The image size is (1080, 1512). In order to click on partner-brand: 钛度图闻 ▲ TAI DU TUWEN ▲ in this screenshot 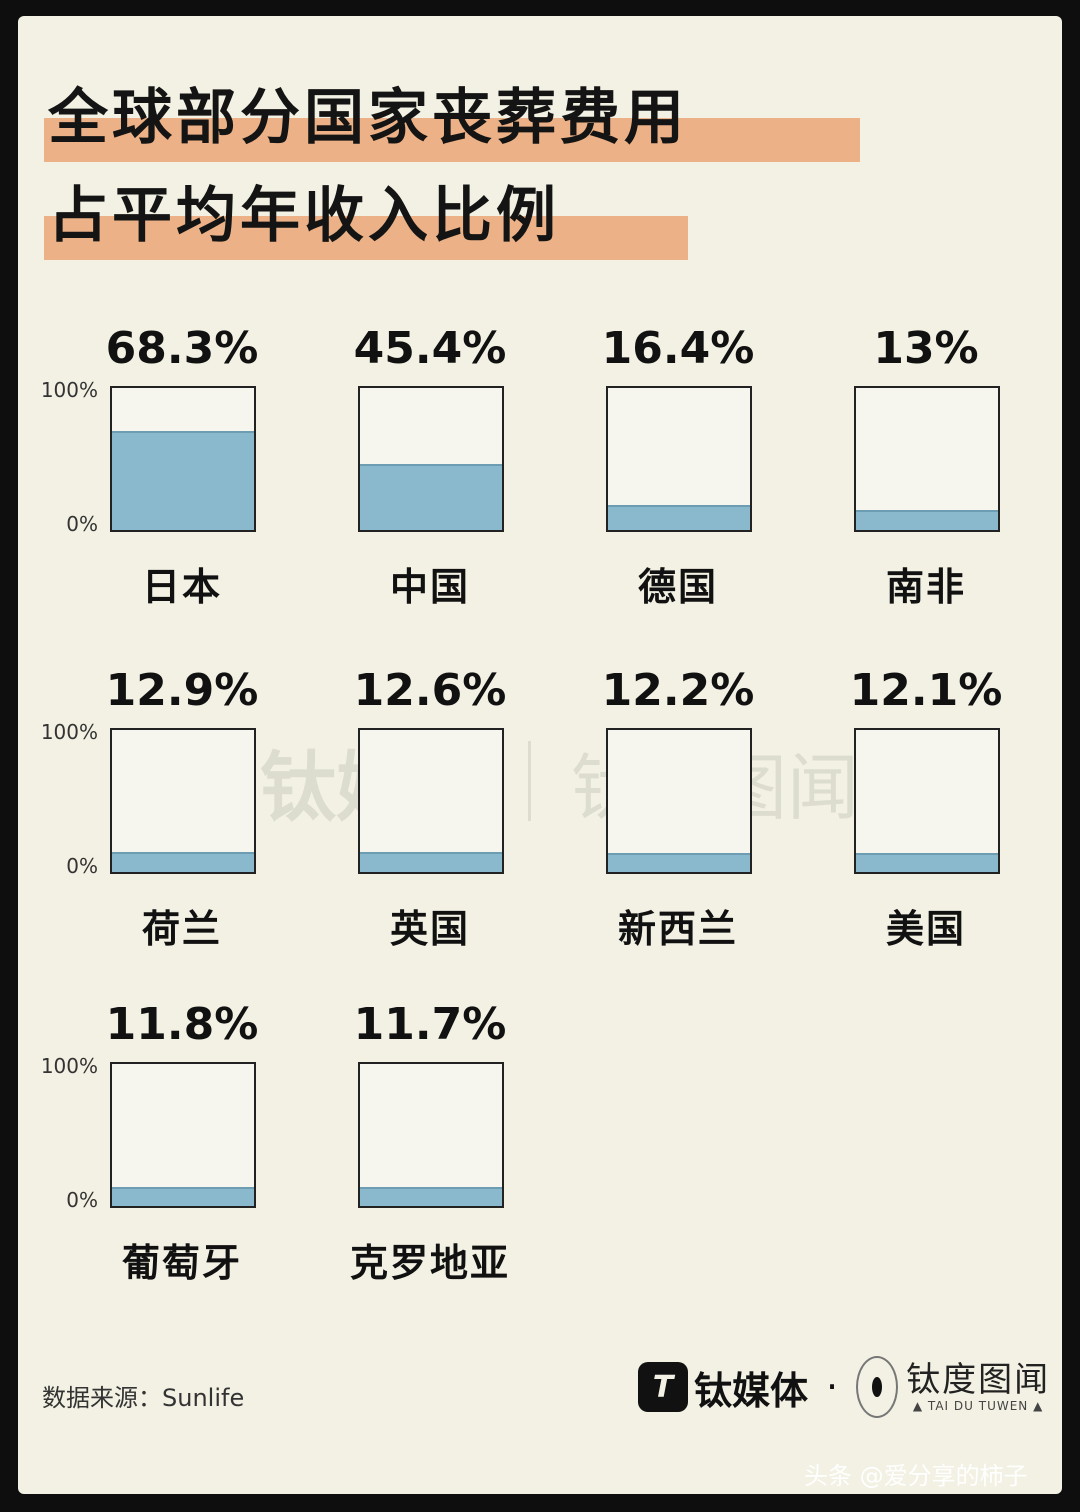, I will do `click(978, 1387)`.